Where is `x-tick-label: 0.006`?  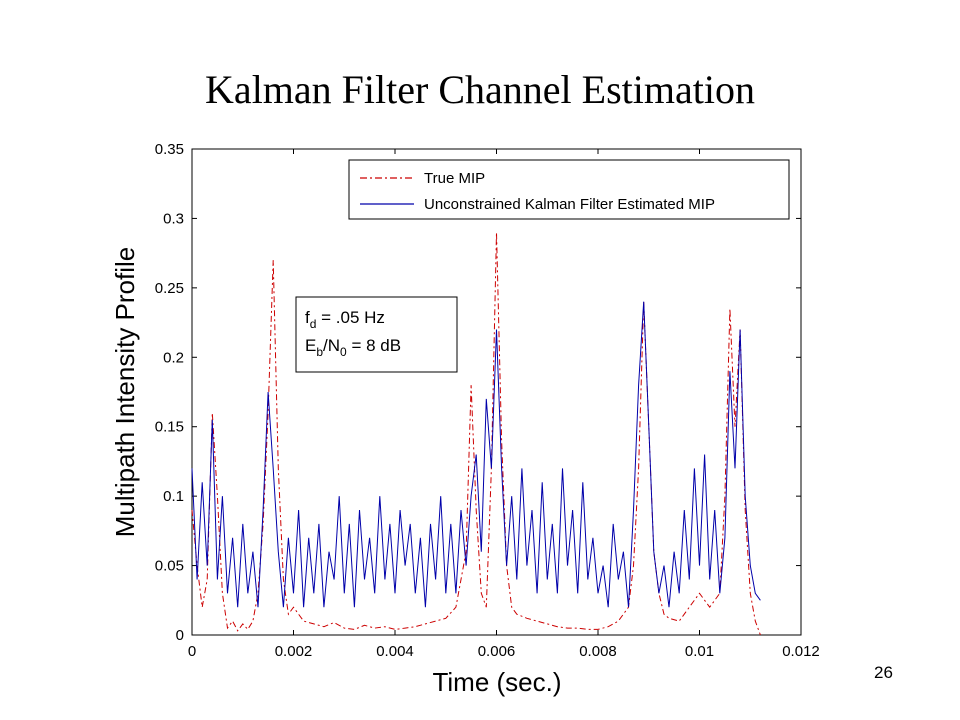
x-tick-label: 0.006 is located at coordinates (497, 651).